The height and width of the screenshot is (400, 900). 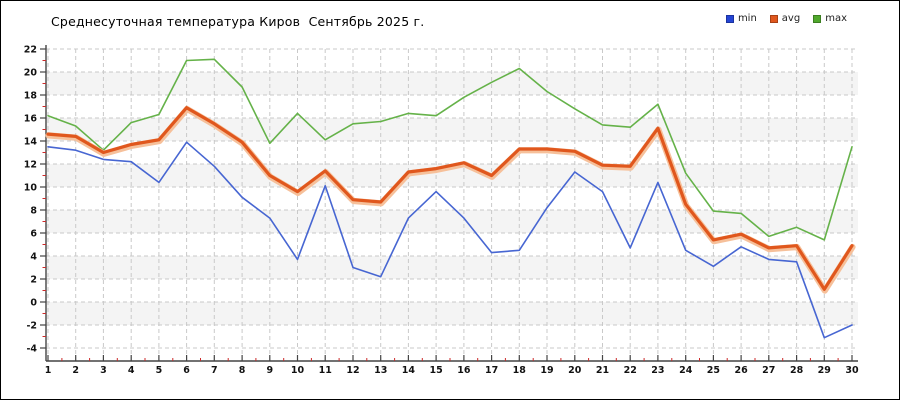 What do you see at coordinates (186, 370) in the screenshot?
I see `x-tick-label: 6` at bounding box center [186, 370].